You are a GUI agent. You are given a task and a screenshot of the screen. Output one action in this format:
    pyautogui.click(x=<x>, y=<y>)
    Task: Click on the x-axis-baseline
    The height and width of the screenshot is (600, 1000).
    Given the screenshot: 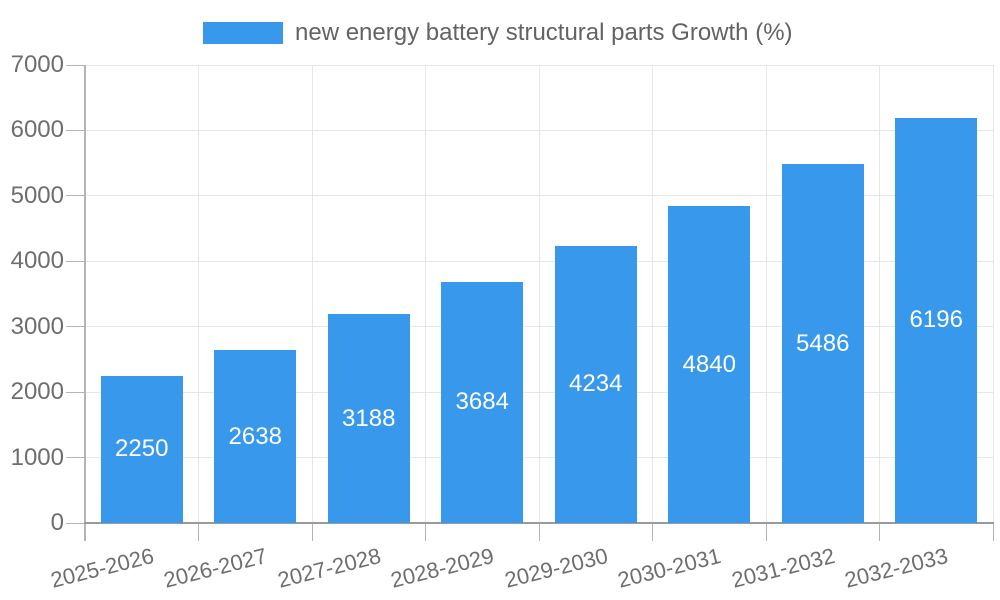 What is the action you would take?
    pyautogui.click(x=539, y=523)
    